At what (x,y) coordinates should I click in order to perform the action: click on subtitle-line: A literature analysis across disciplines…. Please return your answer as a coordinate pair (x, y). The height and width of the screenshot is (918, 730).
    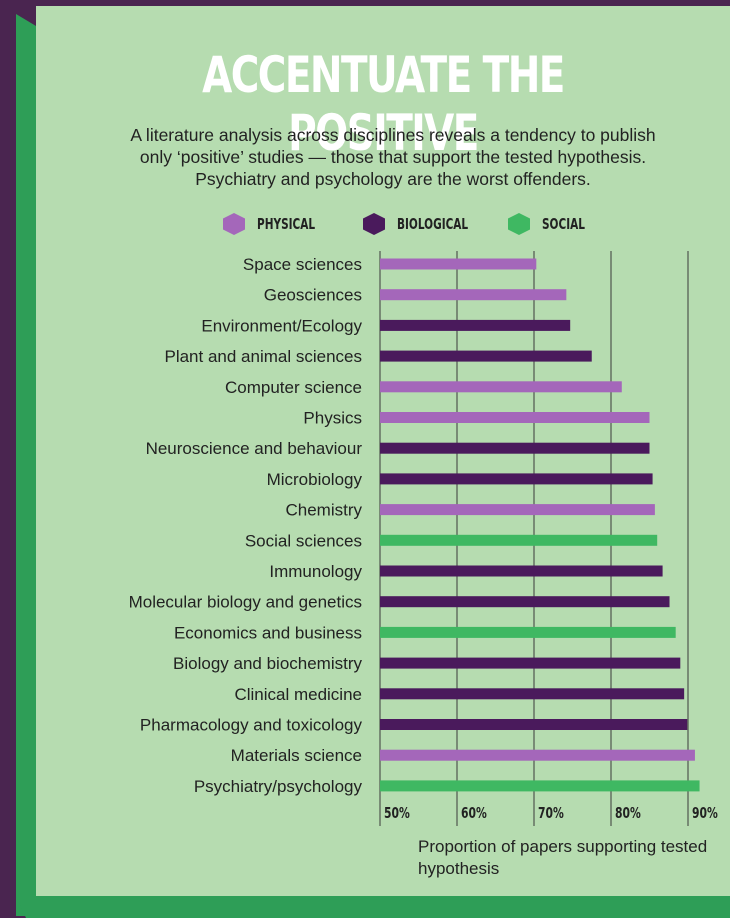
    Looking at the image, I should click on (393, 135).